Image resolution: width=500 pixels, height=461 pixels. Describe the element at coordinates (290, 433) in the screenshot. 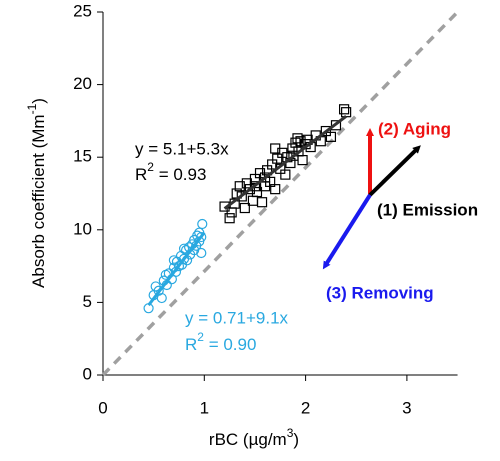

I see `x-label-sup: 3` at that location.